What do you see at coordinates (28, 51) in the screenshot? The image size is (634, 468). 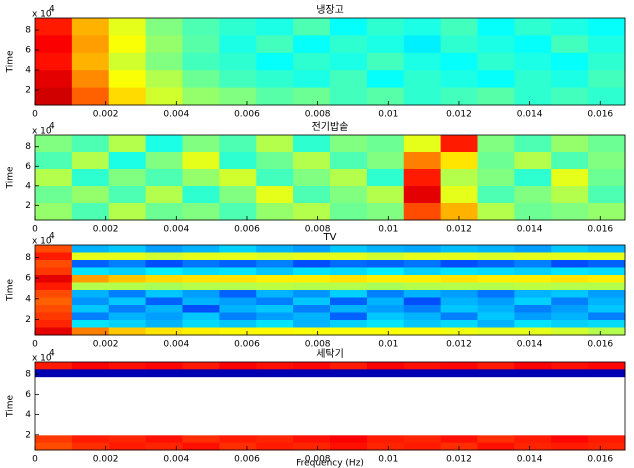 I see `y-tick-label: 6` at bounding box center [28, 51].